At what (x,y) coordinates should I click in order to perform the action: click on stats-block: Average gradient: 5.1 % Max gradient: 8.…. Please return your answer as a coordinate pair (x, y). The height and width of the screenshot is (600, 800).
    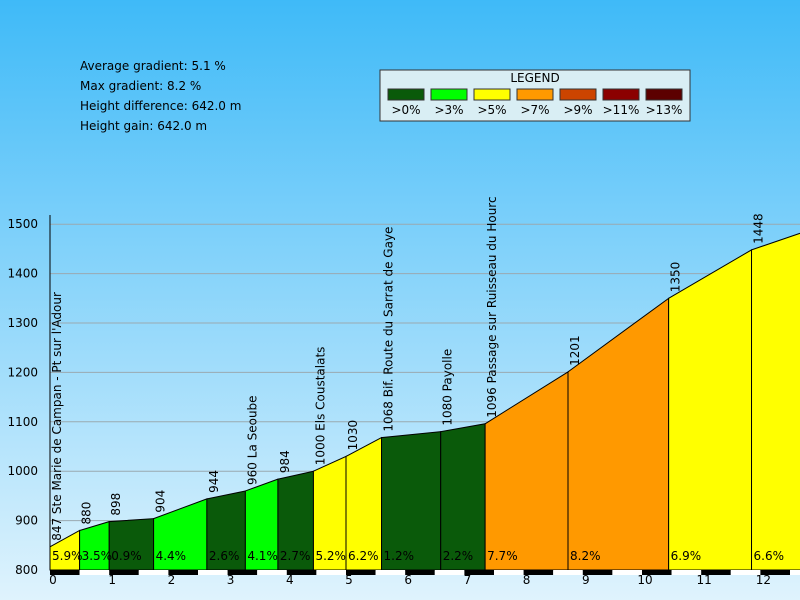
    Looking at the image, I should click on (160, 96).